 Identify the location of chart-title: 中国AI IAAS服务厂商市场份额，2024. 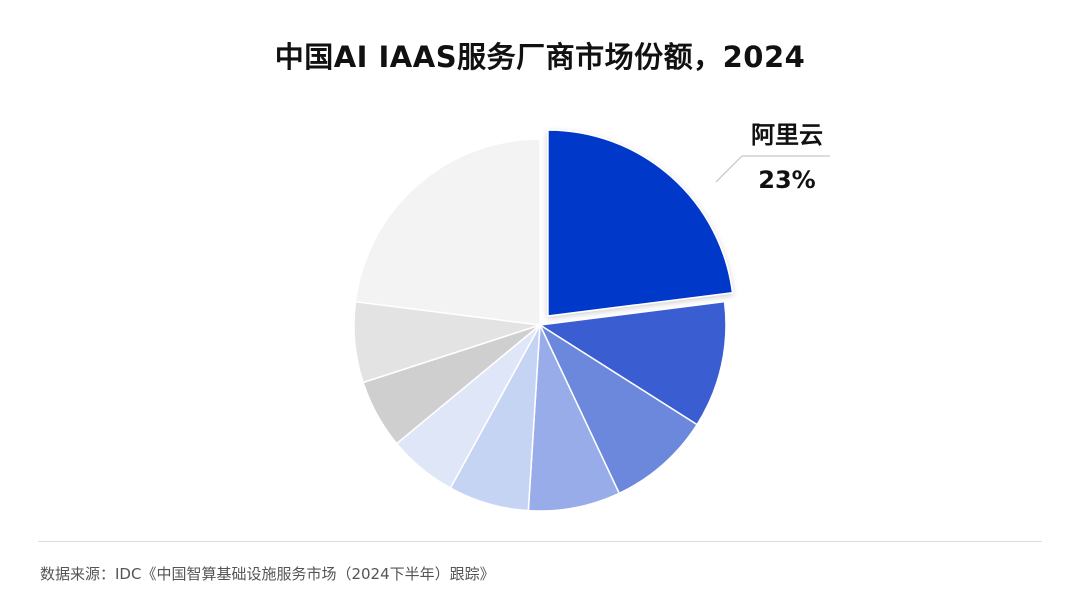
(540, 57).